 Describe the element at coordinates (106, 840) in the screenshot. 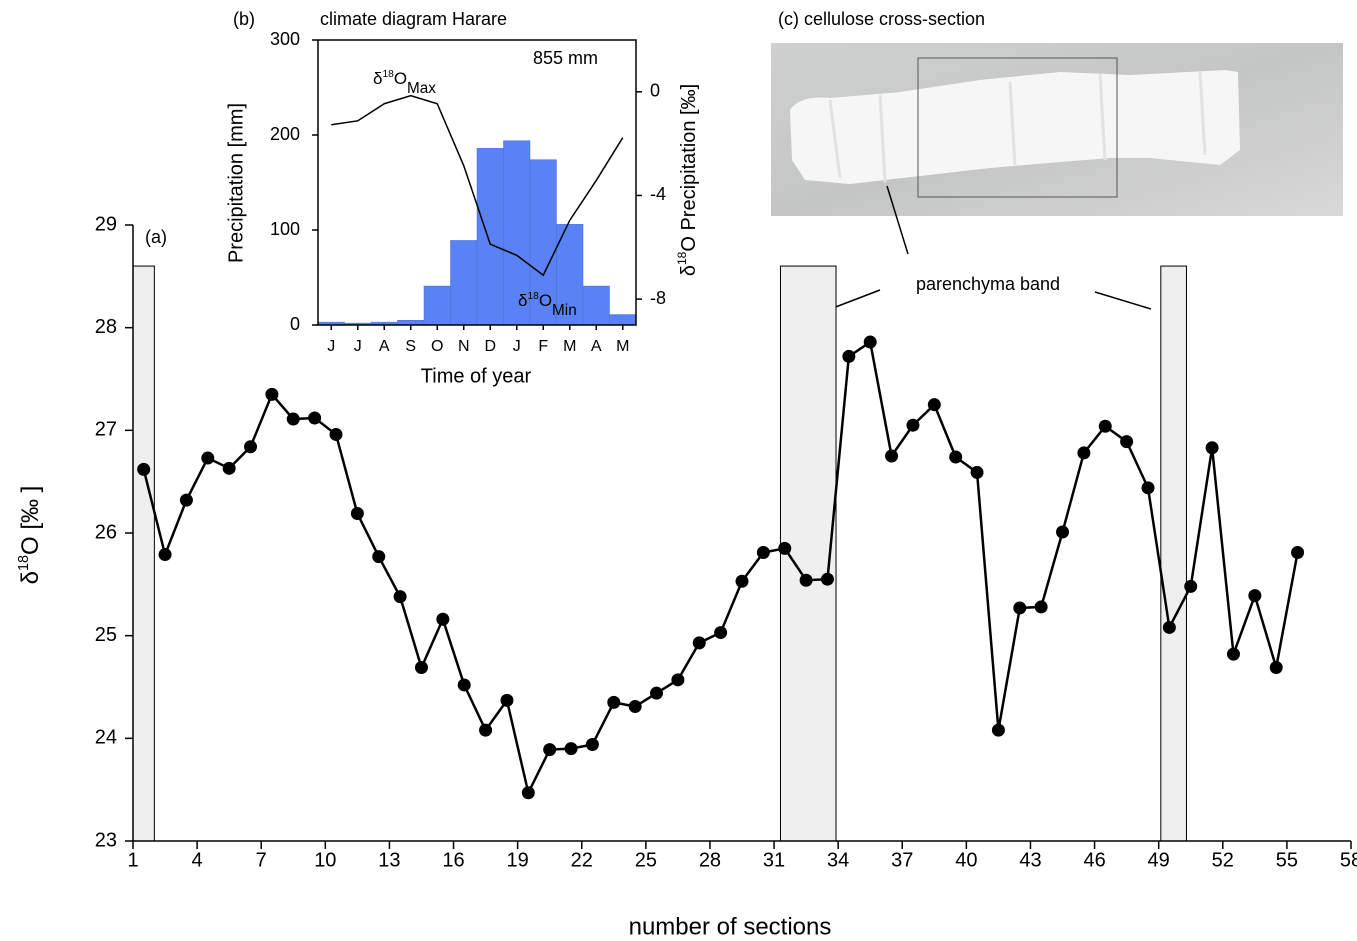

I see `y-tick-label: 23` at that location.